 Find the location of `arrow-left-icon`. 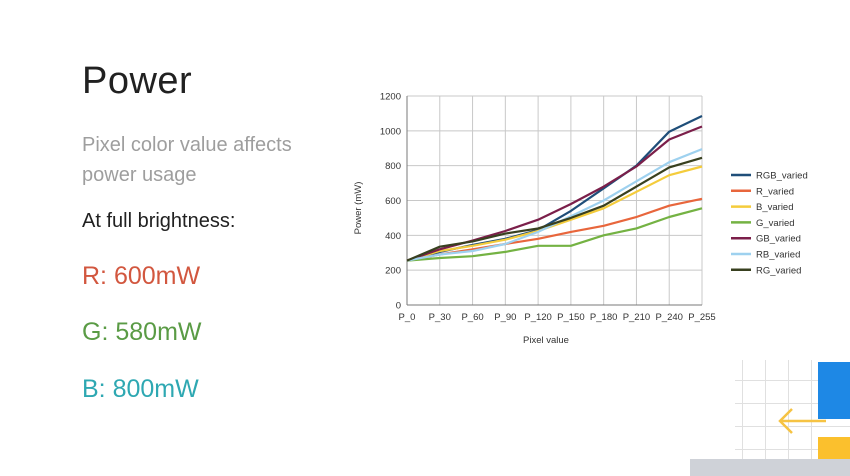

arrow-left-icon is located at coordinates (802, 421).